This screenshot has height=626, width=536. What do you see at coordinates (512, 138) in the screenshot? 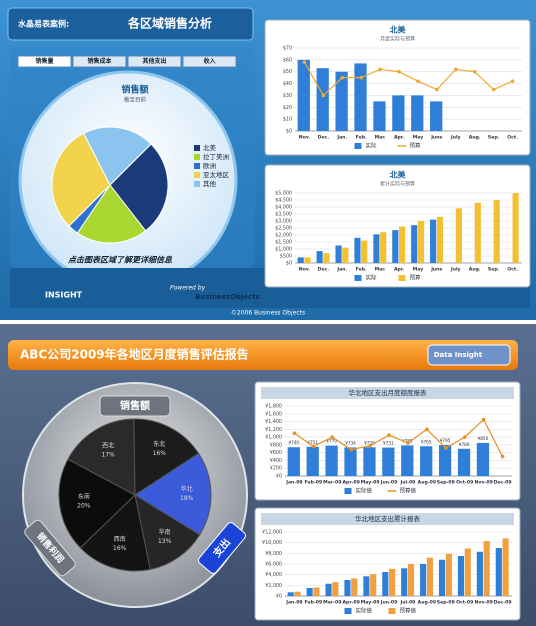
I see `x-tick-label: Oct.` at bounding box center [512, 138].